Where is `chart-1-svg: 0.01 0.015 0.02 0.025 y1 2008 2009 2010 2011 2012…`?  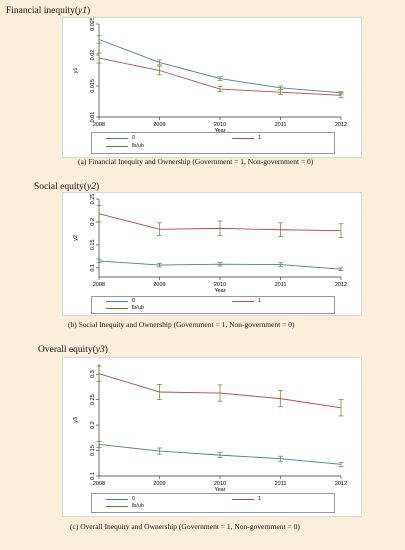 chart-1-svg: 0.01 0.015 0.02 0.025 y1 2008 2009 2010 2011 2012… is located at coordinates (210, 75).